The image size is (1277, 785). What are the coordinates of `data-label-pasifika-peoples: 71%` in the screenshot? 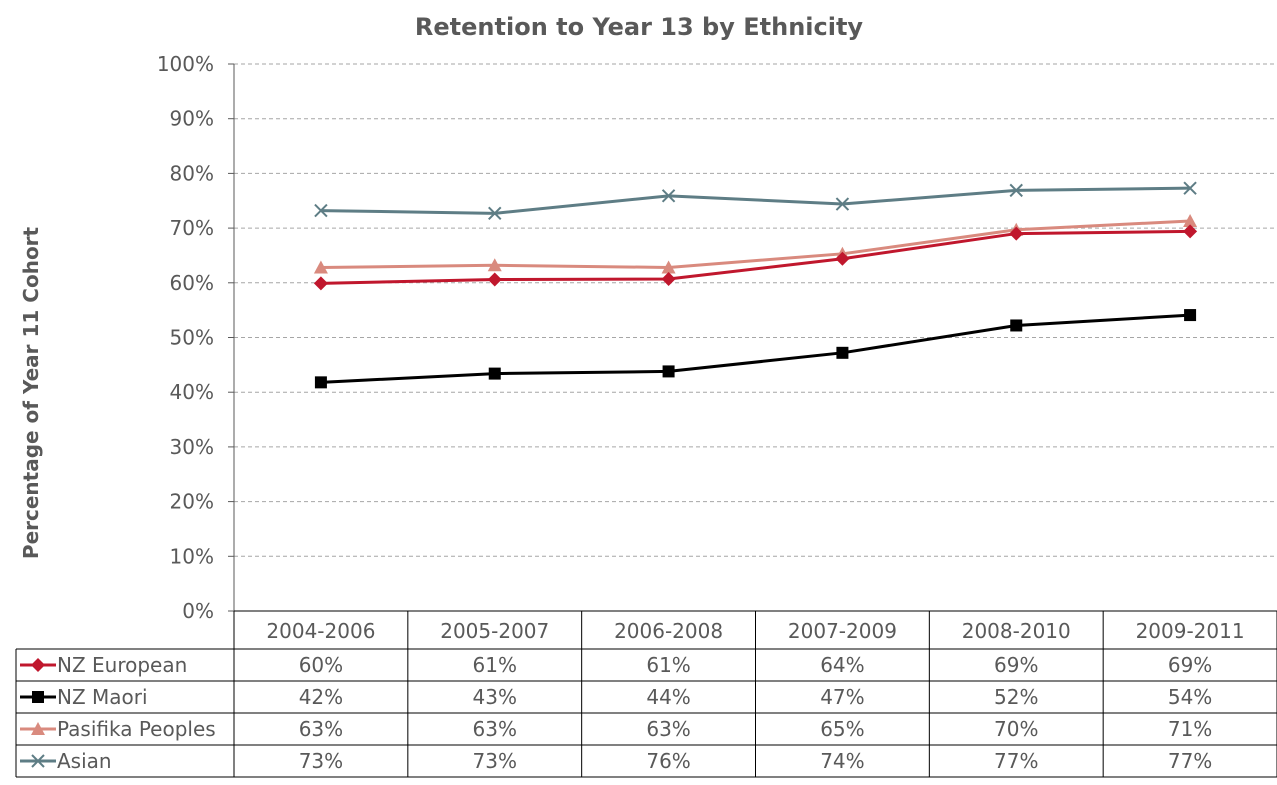 It's located at (1190, 729).